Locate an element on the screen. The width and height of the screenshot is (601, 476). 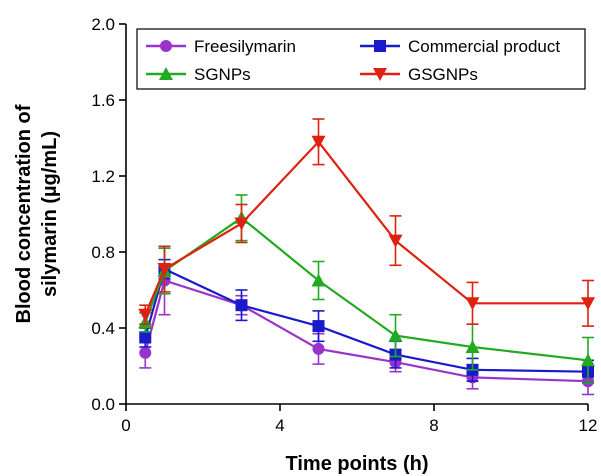
legend-label: Freesilymarin is located at coordinates (245, 46).